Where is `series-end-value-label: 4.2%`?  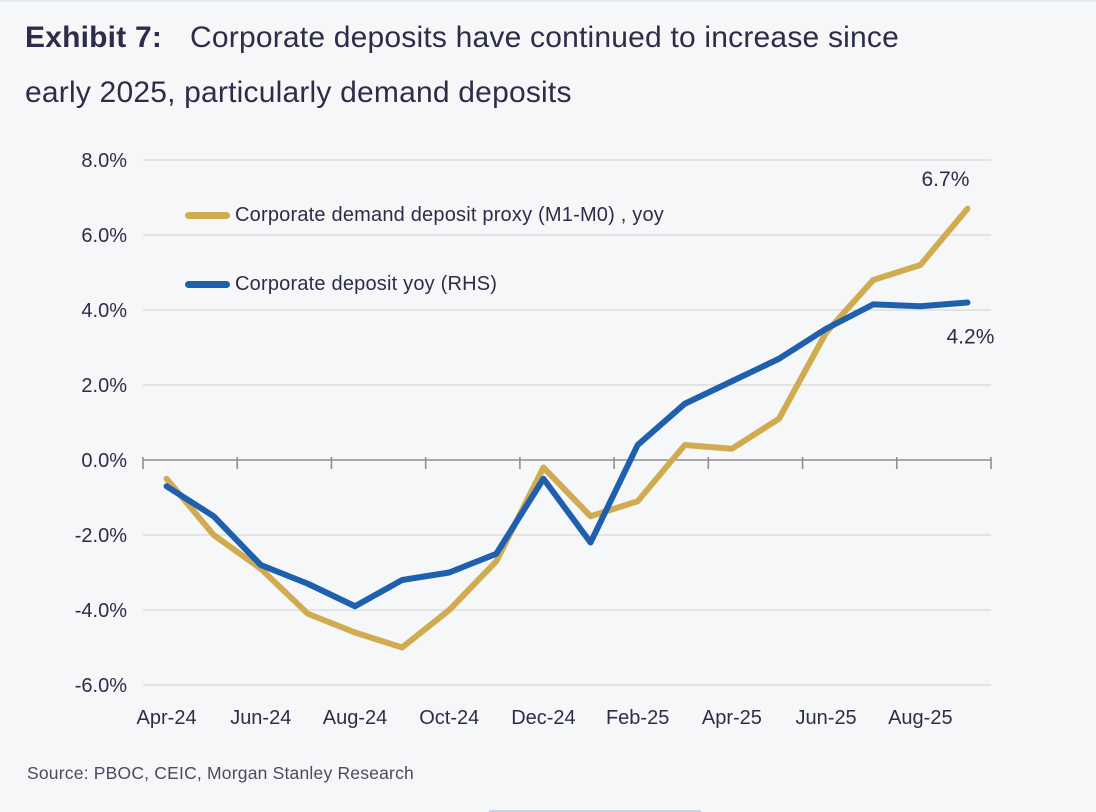 series-end-value-label: 4.2% is located at coordinates (971, 337).